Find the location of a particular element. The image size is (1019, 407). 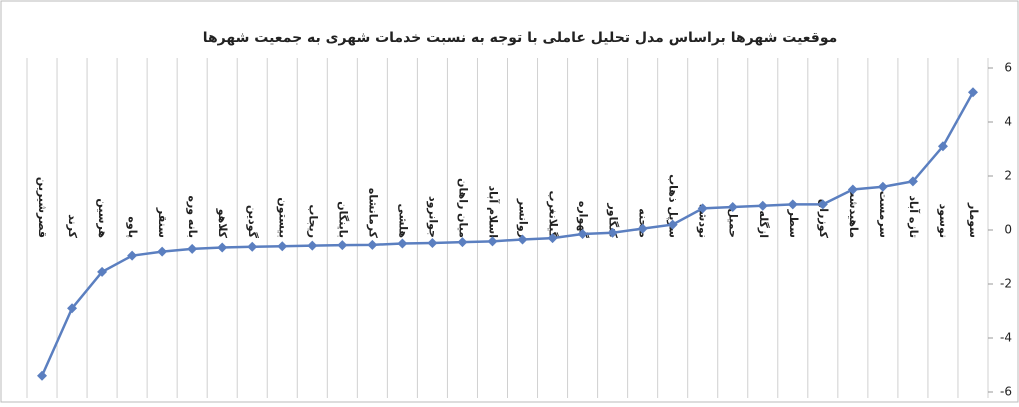

x-tick-label: ازگله is located at coordinates (763, 224).